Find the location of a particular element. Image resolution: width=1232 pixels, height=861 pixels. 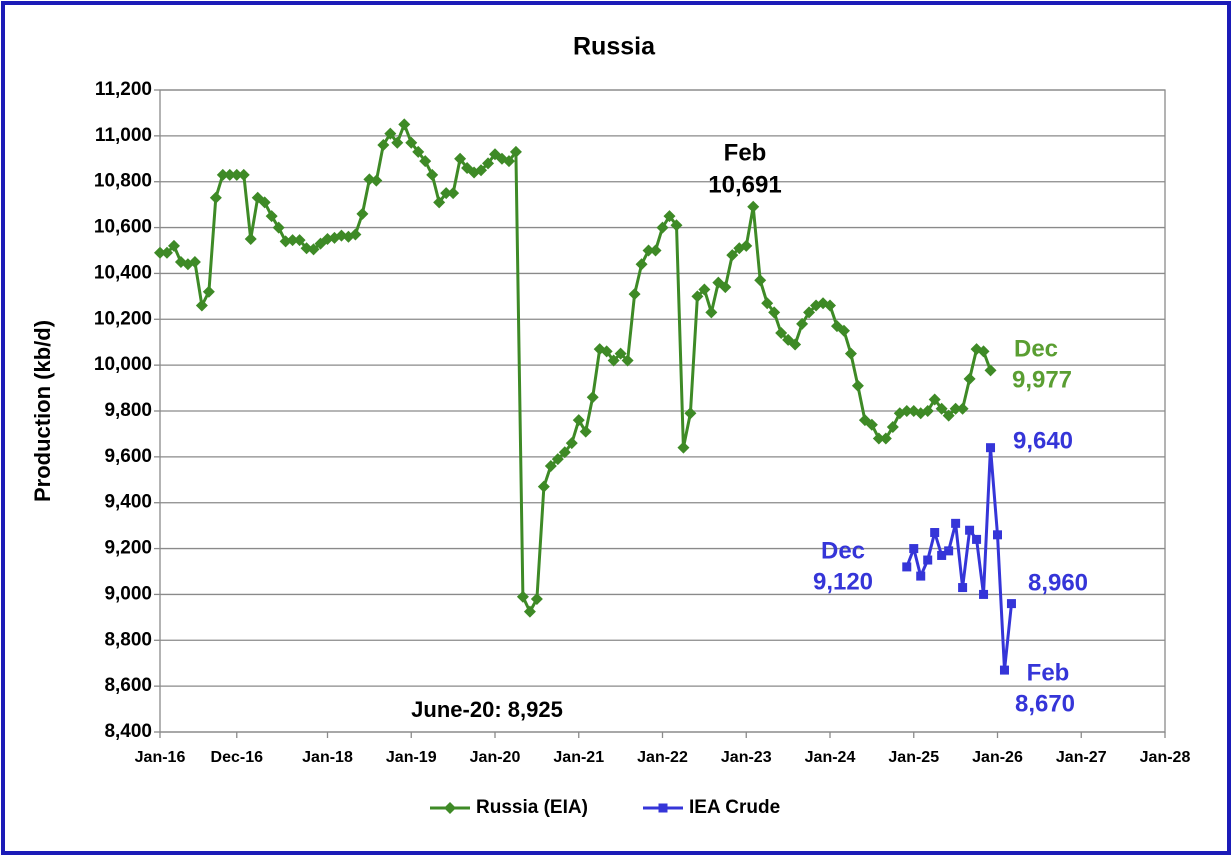

x-tick-label: Jan-24 is located at coordinates (830, 757).